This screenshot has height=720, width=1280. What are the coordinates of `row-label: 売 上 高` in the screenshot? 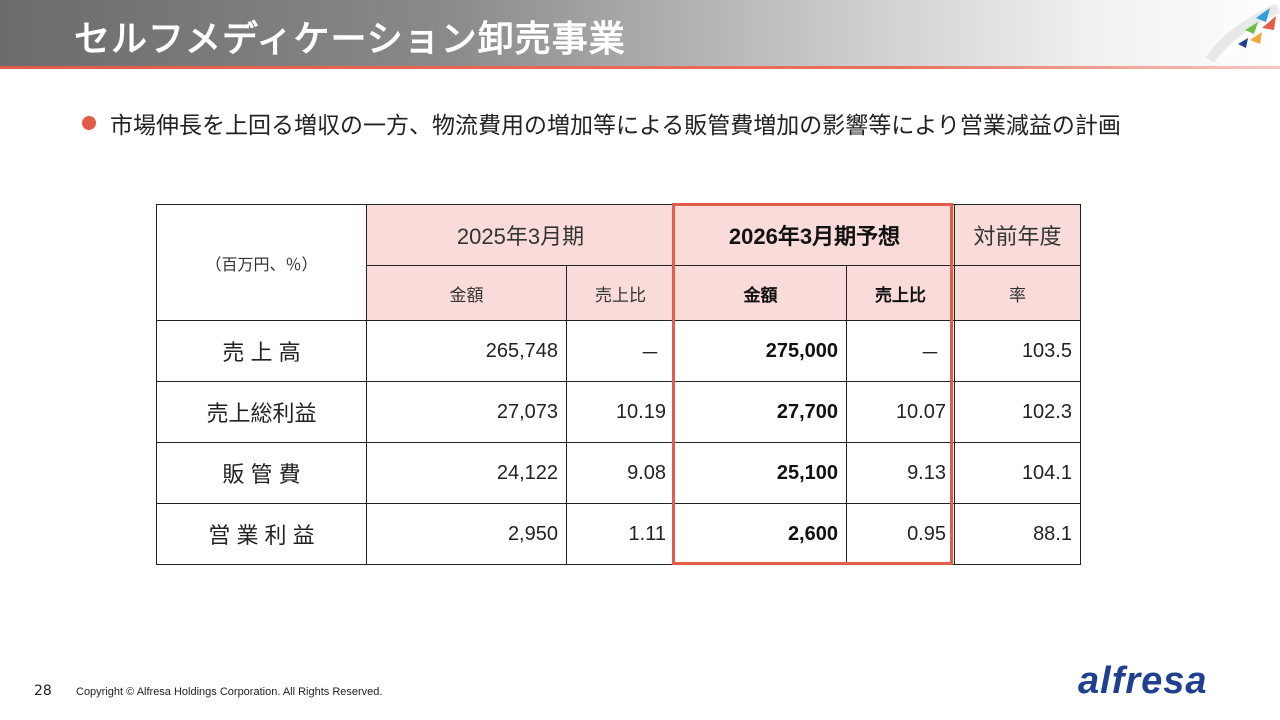 It's located at (261, 351).